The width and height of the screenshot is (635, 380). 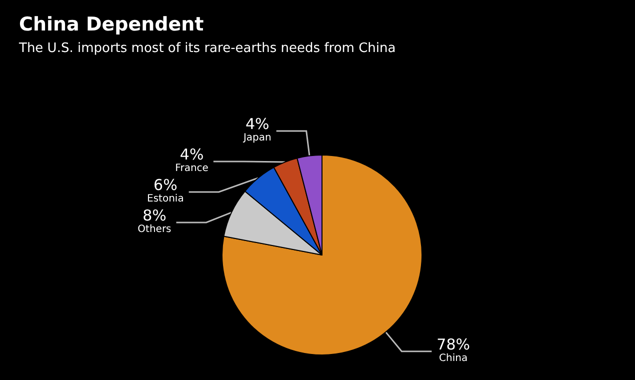 I want to click on data-label: 78%, so click(x=453, y=344).